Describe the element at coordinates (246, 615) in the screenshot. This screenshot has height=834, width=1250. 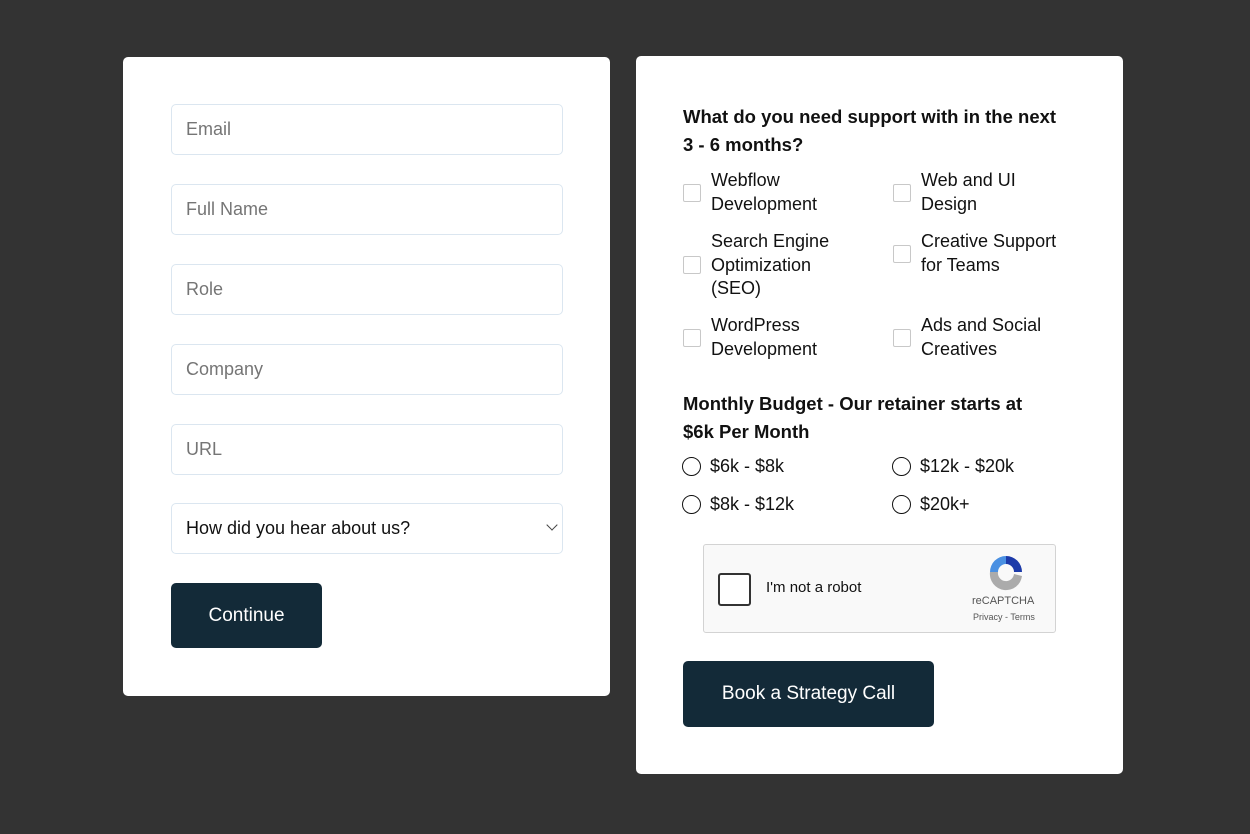
I see `continue-button: Continue` at that location.